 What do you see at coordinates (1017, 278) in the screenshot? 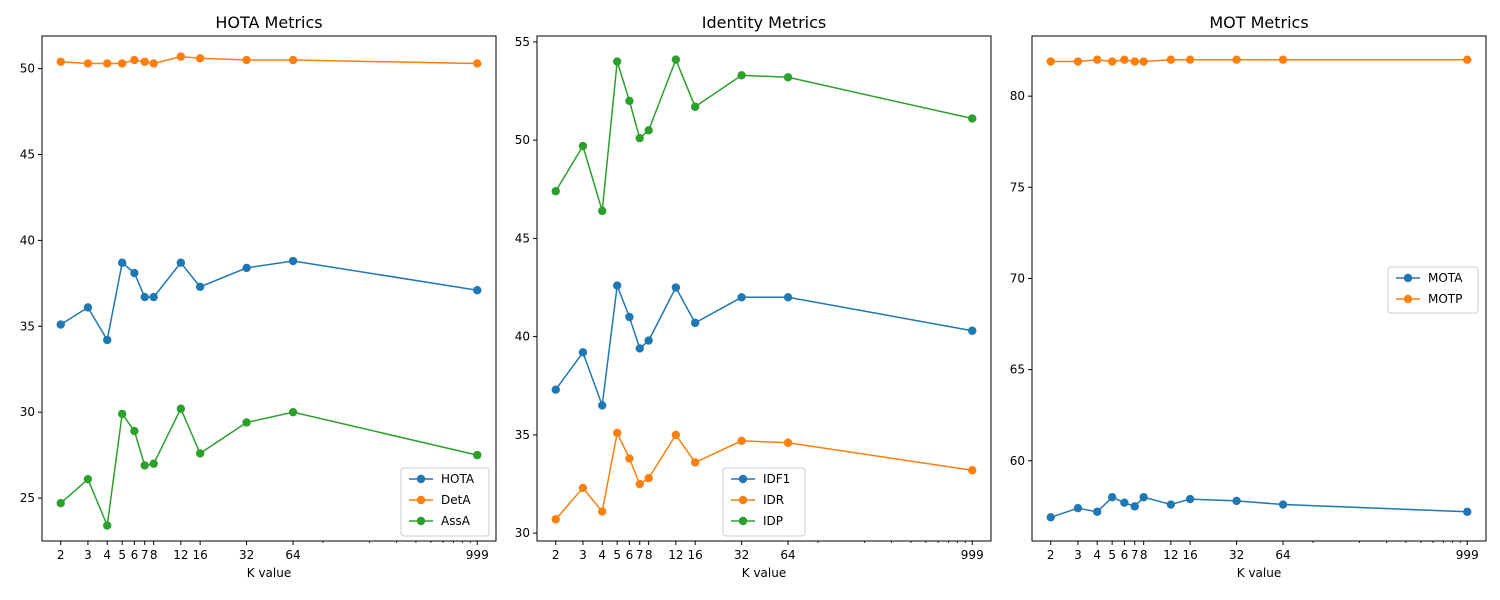
I see `y-tick-label: 70` at bounding box center [1017, 278].